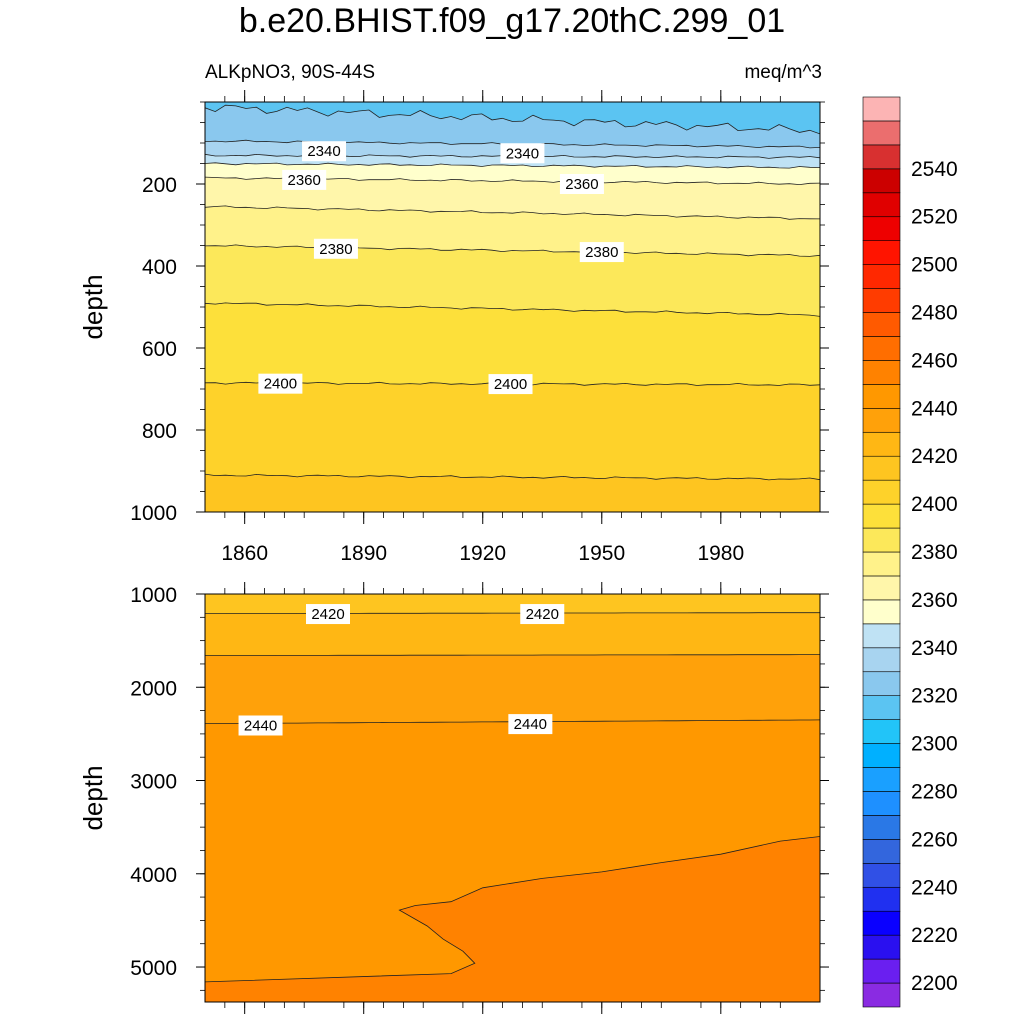 The height and width of the screenshot is (1024, 1024). I want to click on colorbar-label: 2300, so click(934, 744).